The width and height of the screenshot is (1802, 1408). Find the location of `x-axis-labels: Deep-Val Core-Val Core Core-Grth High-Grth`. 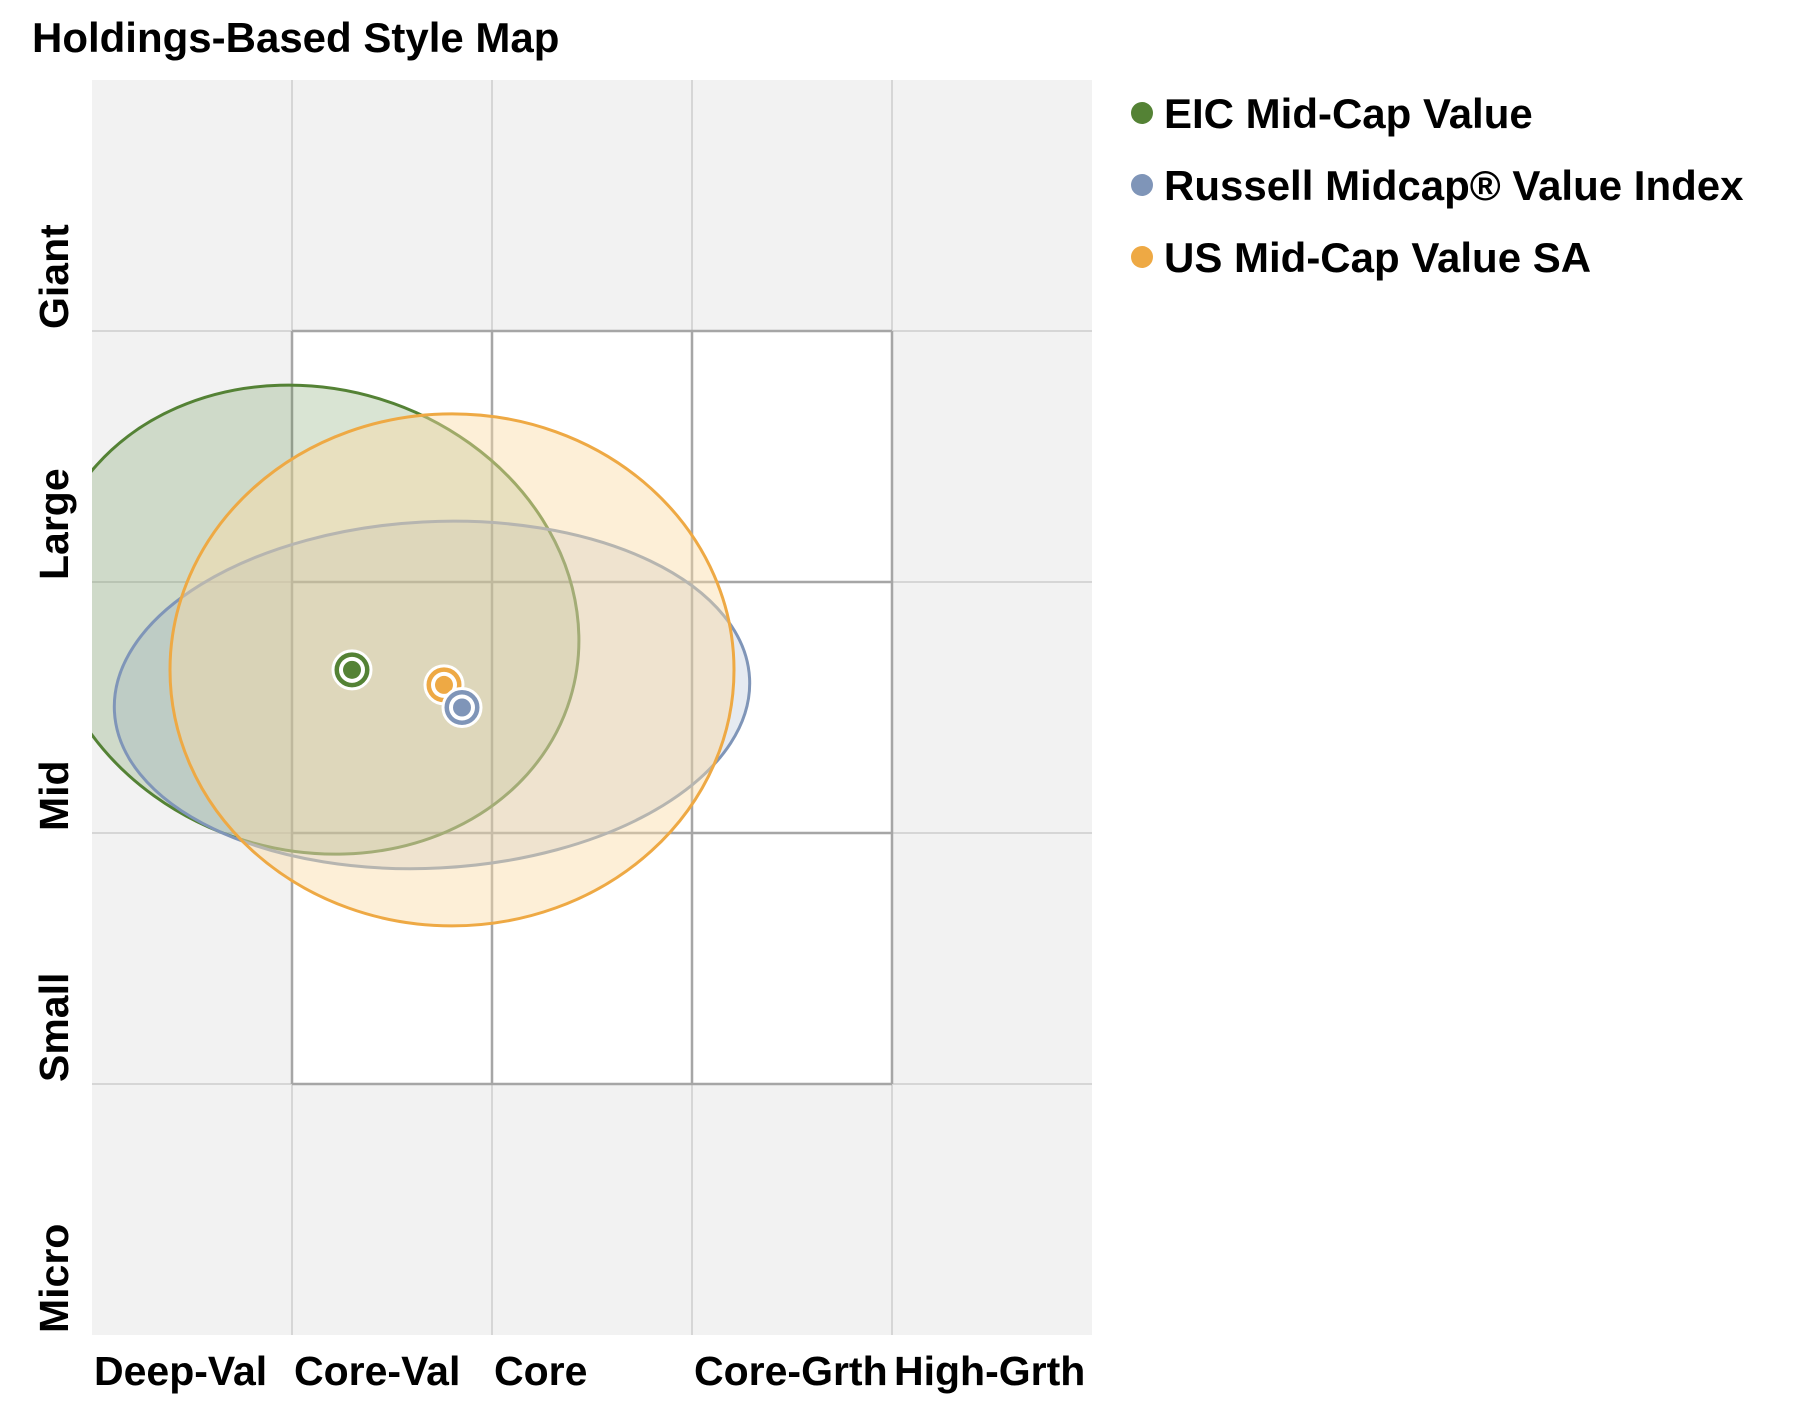

x-axis-labels: Deep-Val Core-Val Core Core-Grth High-Grth is located at coordinates (589, 1371).